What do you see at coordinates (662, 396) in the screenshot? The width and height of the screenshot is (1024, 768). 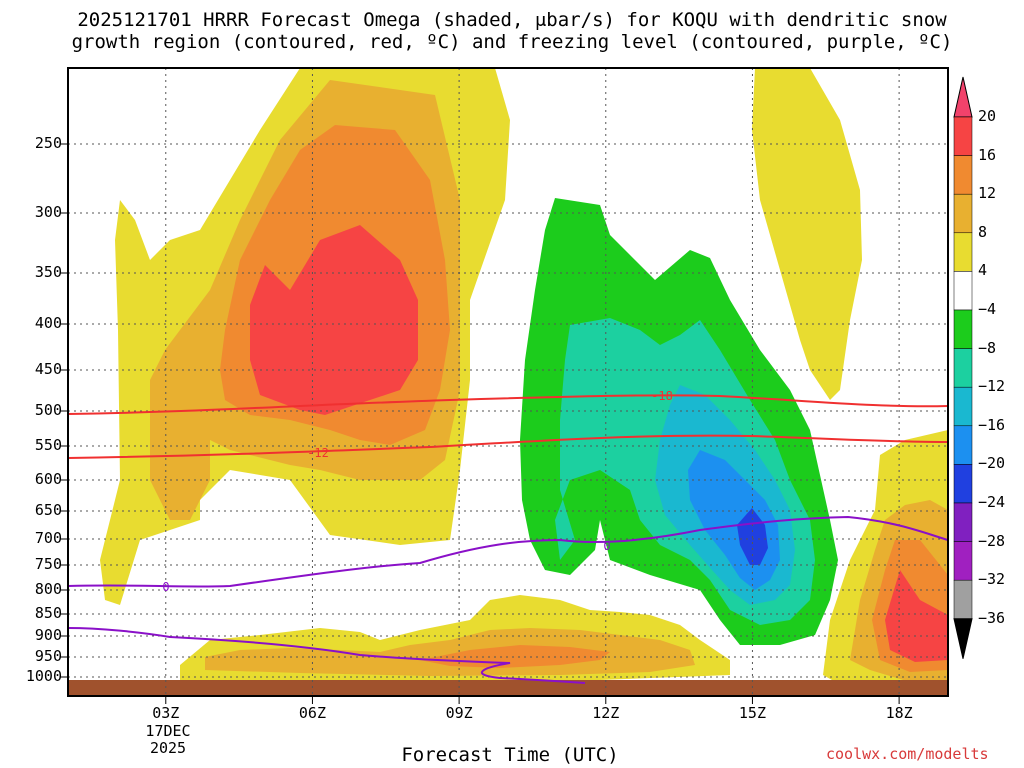 I see `contour-label-dgz-top: -18` at bounding box center [662, 396].